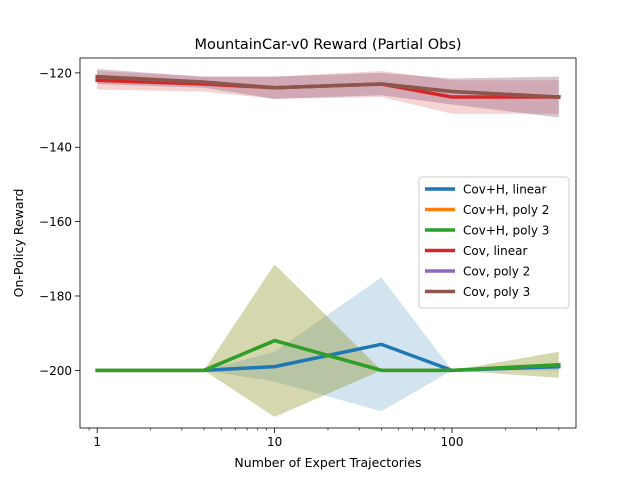 Image resolution: width=640 pixels, height=480 pixels. What do you see at coordinates (55, 296) in the screenshot?
I see `y-tick-label: −180` at bounding box center [55, 296].